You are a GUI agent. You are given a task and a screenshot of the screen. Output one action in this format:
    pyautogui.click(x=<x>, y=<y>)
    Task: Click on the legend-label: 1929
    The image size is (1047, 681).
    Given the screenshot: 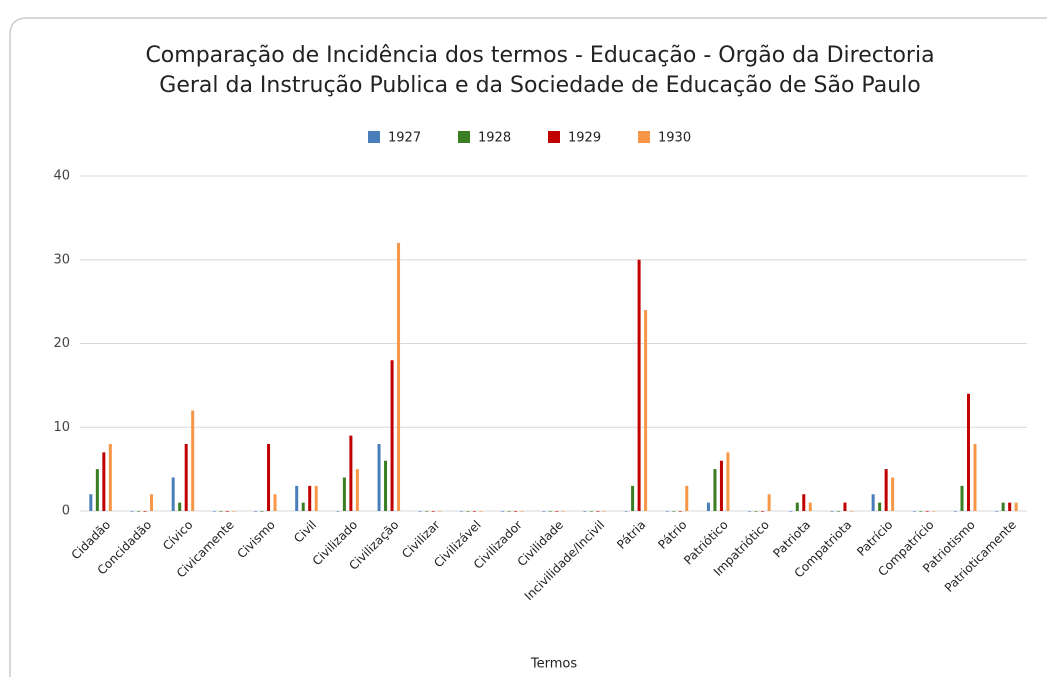 What is the action you would take?
    pyautogui.click(x=584, y=138)
    